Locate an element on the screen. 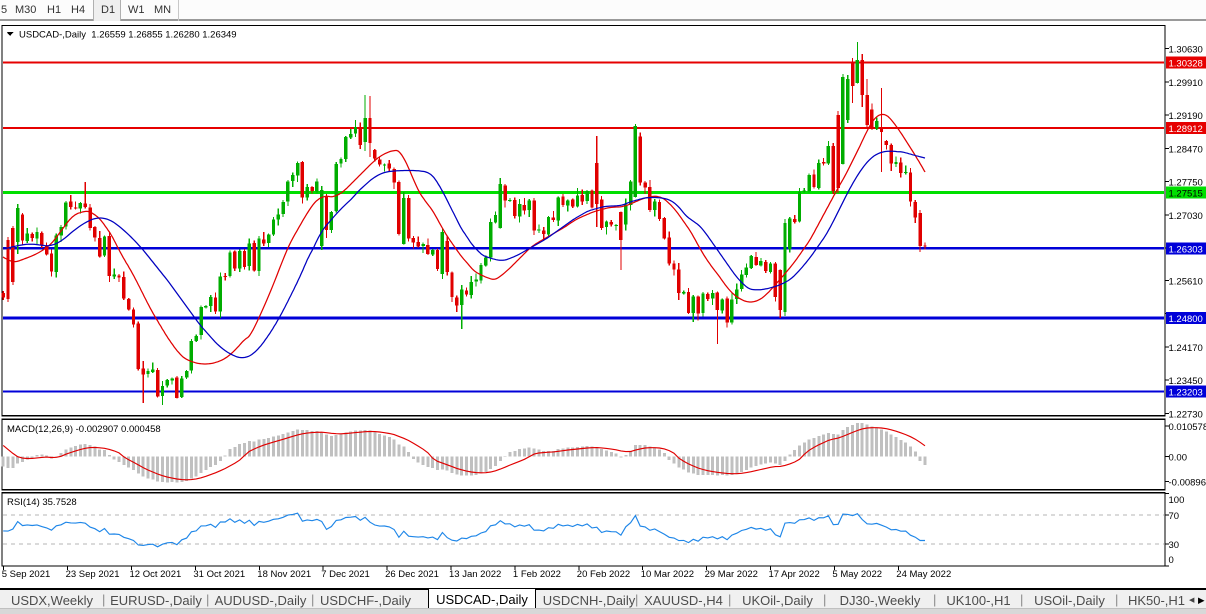 The width and height of the screenshot is (1206, 614). svg-text: 1.29190 is located at coordinates (1186, 116).